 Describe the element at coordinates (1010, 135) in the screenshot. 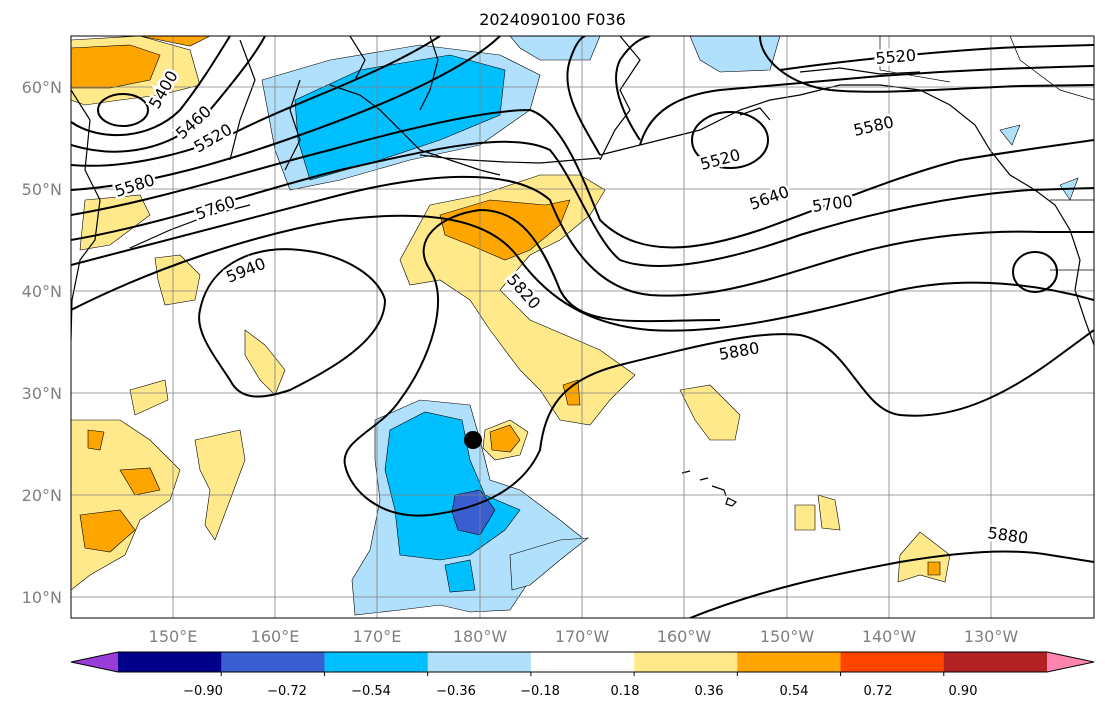

I see `neg-region-ne` at that location.